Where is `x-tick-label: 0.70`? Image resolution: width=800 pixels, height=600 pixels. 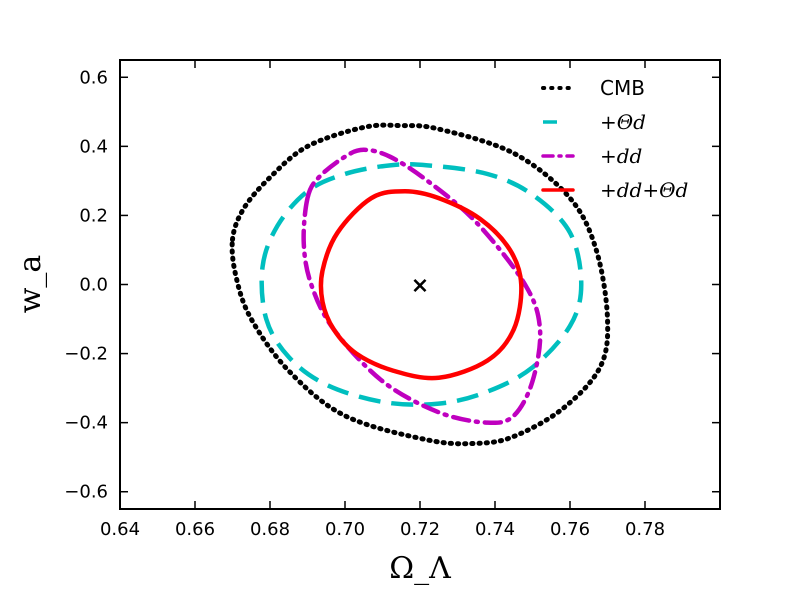
x-tick-label: 0.70 is located at coordinates (345, 529).